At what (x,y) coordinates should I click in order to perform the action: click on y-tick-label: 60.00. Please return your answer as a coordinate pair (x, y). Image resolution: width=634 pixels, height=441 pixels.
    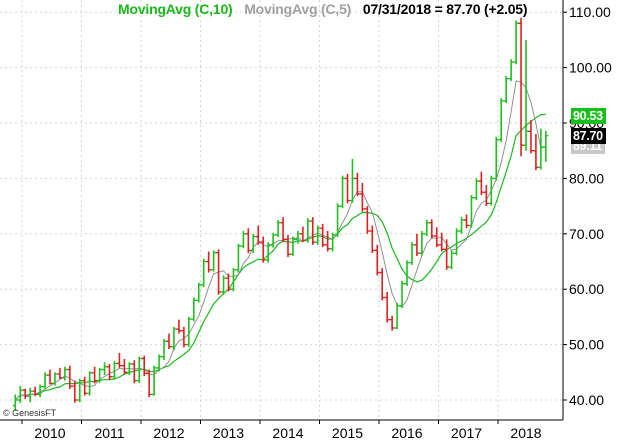
    Looking at the image, I should click on (586, 289).